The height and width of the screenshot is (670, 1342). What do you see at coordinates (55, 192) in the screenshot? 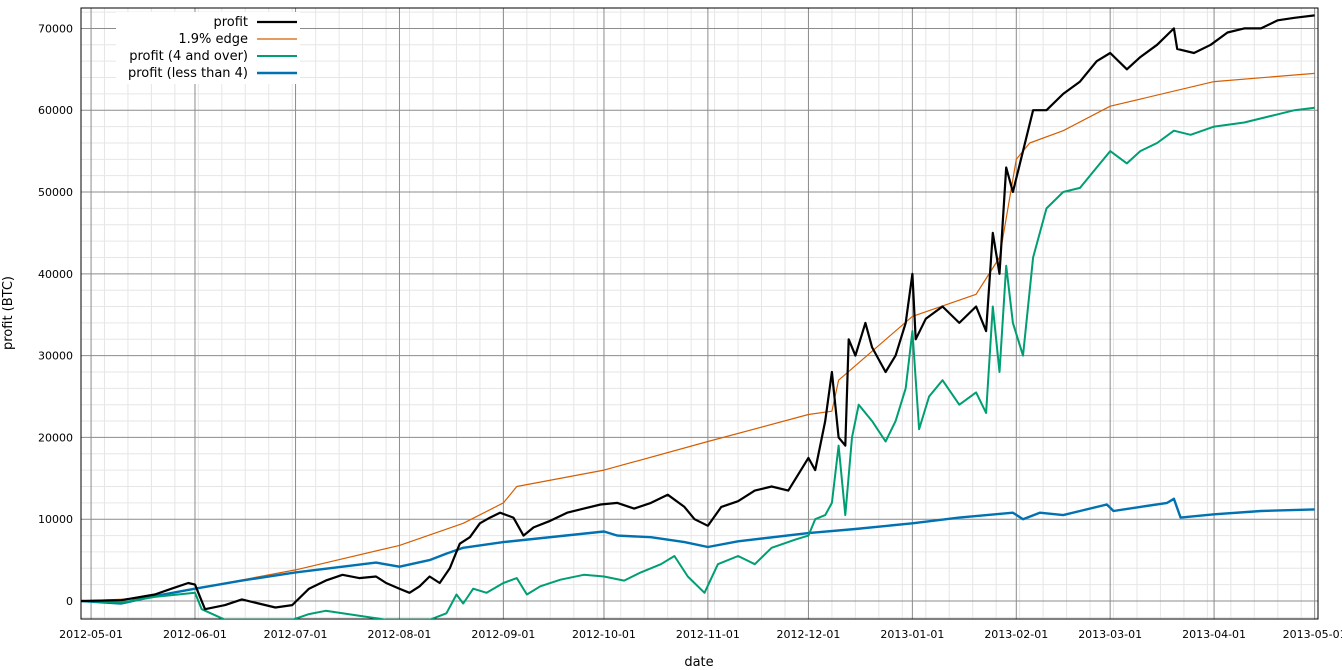
I see `y-tick-label: 50000` at bounding box center [55, 192].